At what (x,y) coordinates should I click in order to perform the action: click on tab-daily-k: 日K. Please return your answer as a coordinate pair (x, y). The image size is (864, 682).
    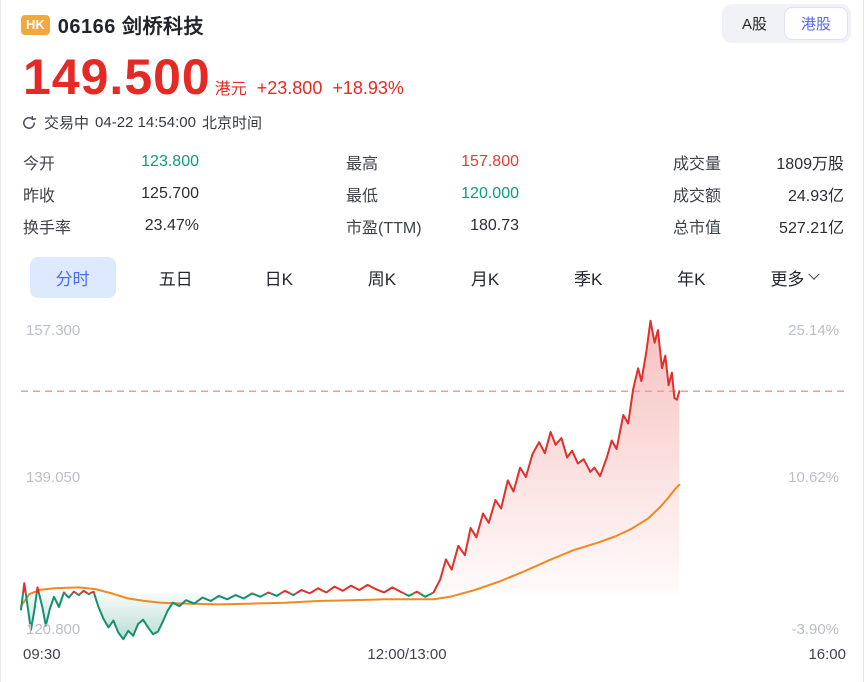
    Looking at the image, I should click on (278, 279).